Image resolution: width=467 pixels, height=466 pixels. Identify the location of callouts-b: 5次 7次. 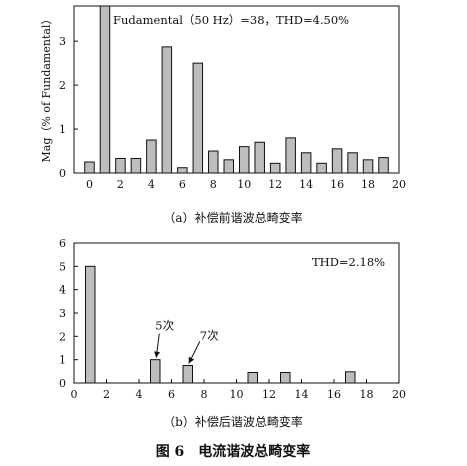
(186, 341).